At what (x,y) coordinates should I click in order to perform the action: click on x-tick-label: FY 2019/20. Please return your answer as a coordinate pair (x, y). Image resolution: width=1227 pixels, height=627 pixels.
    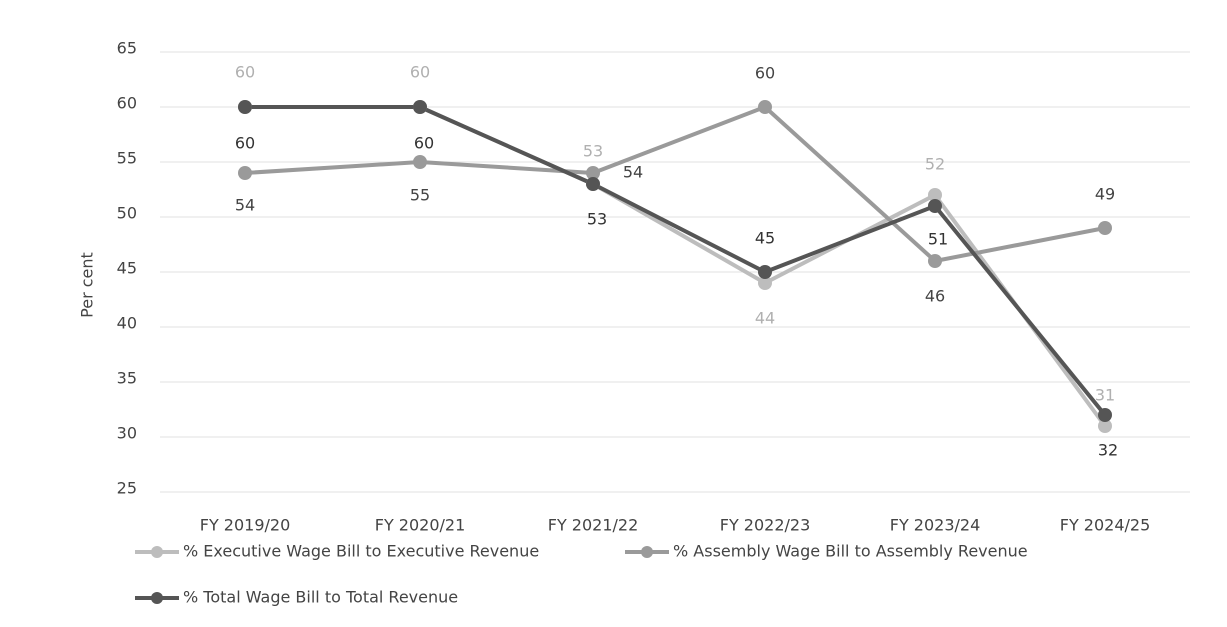
    Looking at the image, I should click on (245, 525).